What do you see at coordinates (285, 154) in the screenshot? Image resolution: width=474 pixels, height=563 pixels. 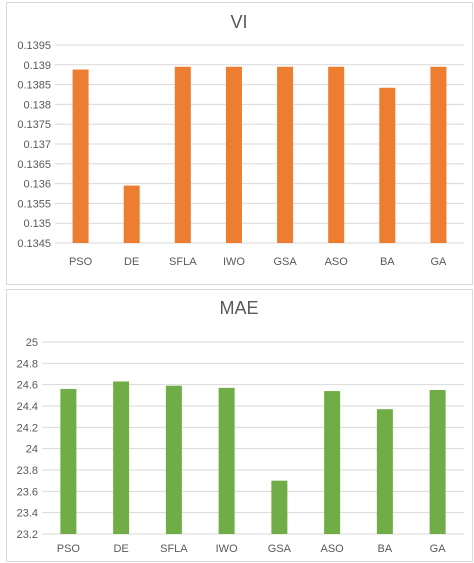 I see `vi-bar-gsa` at bounding box center [285, 154].